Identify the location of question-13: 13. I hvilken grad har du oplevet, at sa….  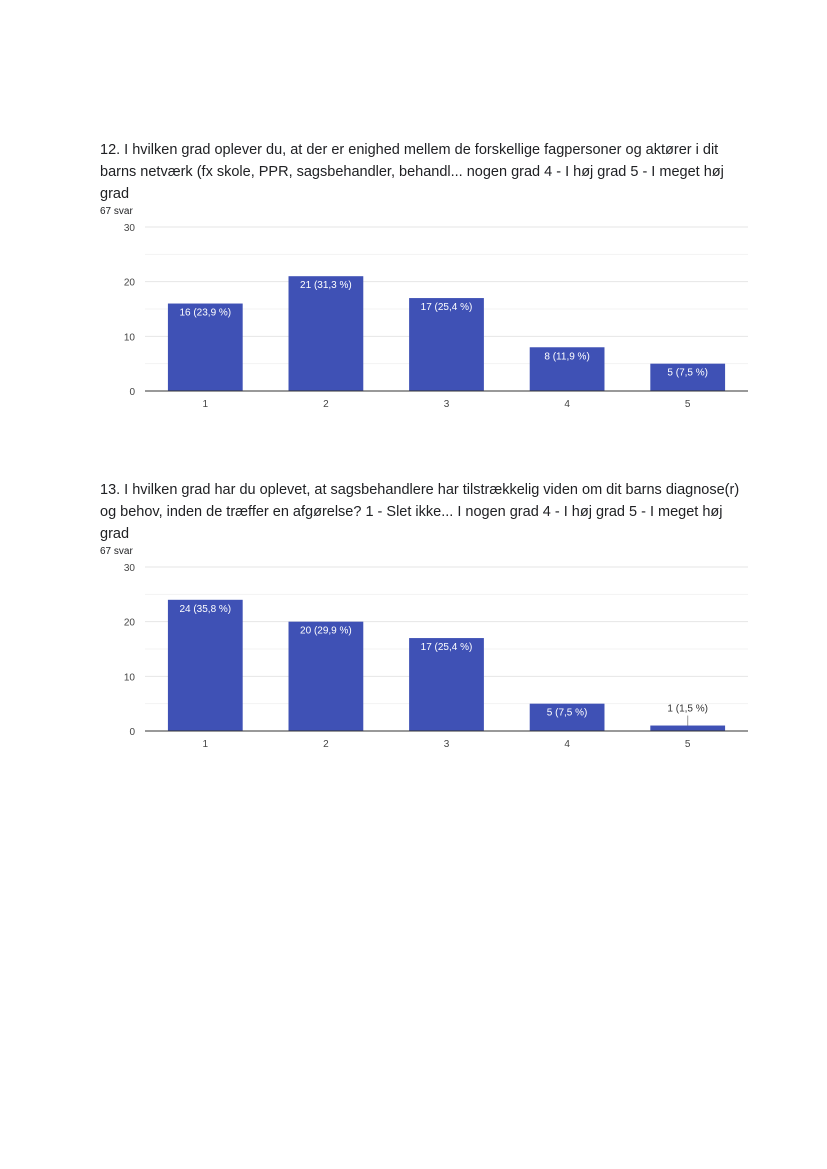
(420, 518).